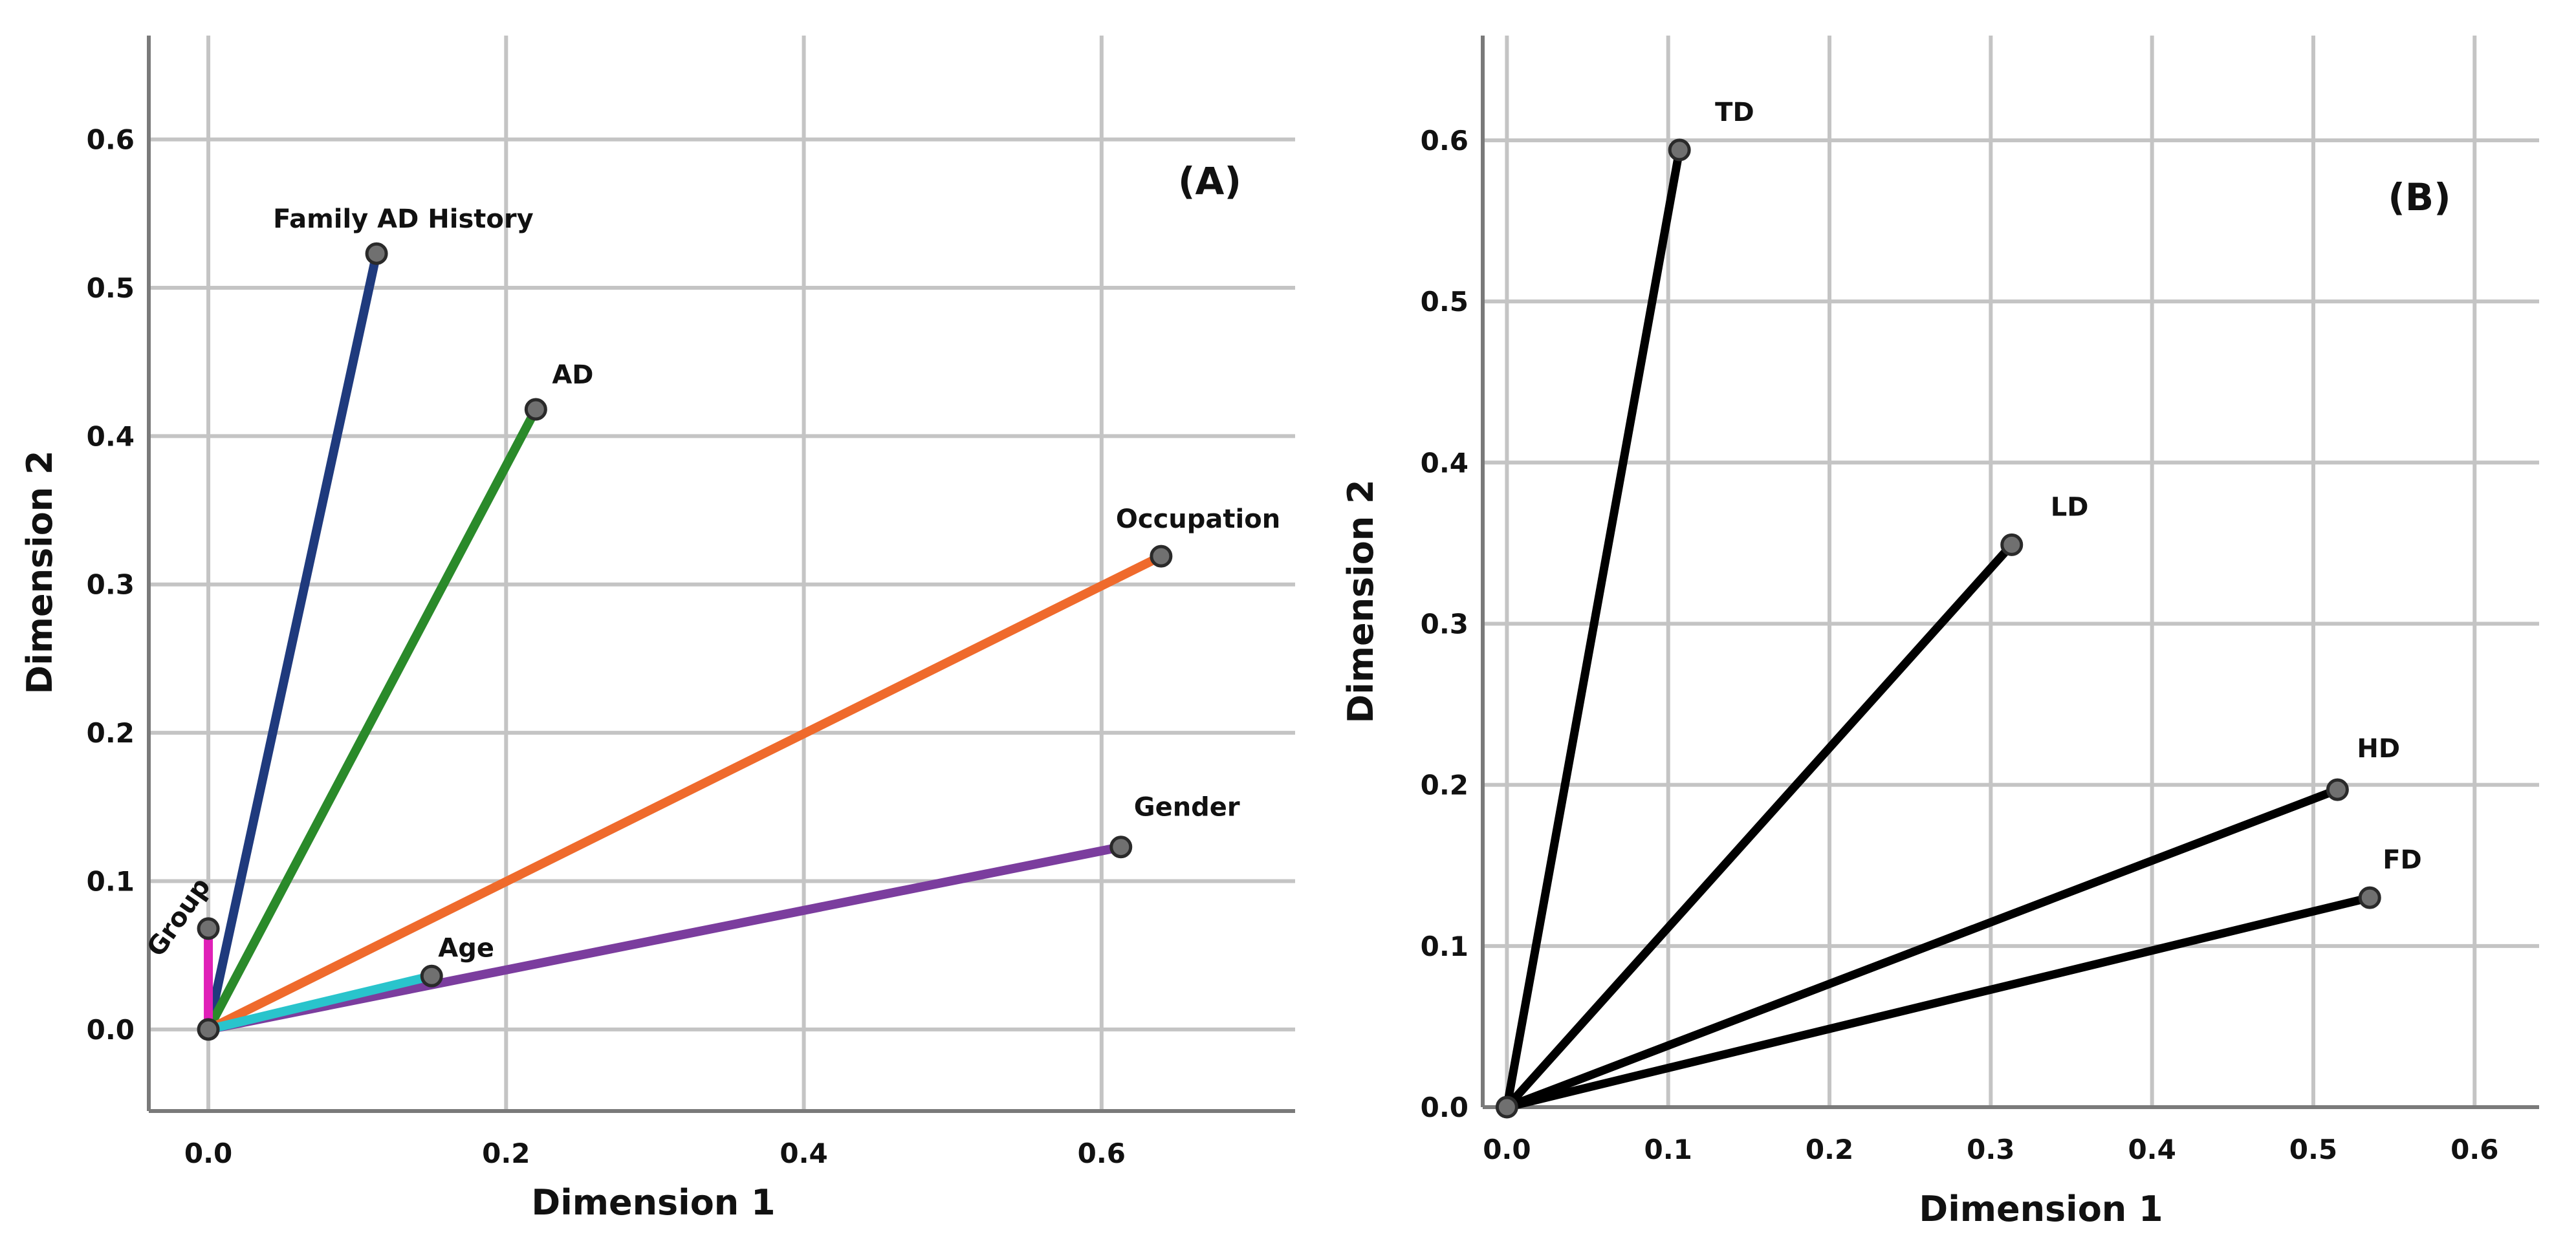 This screenshot has width=2576, height=1252. I want to click on panel-a-point-ad, so click(535, 410).